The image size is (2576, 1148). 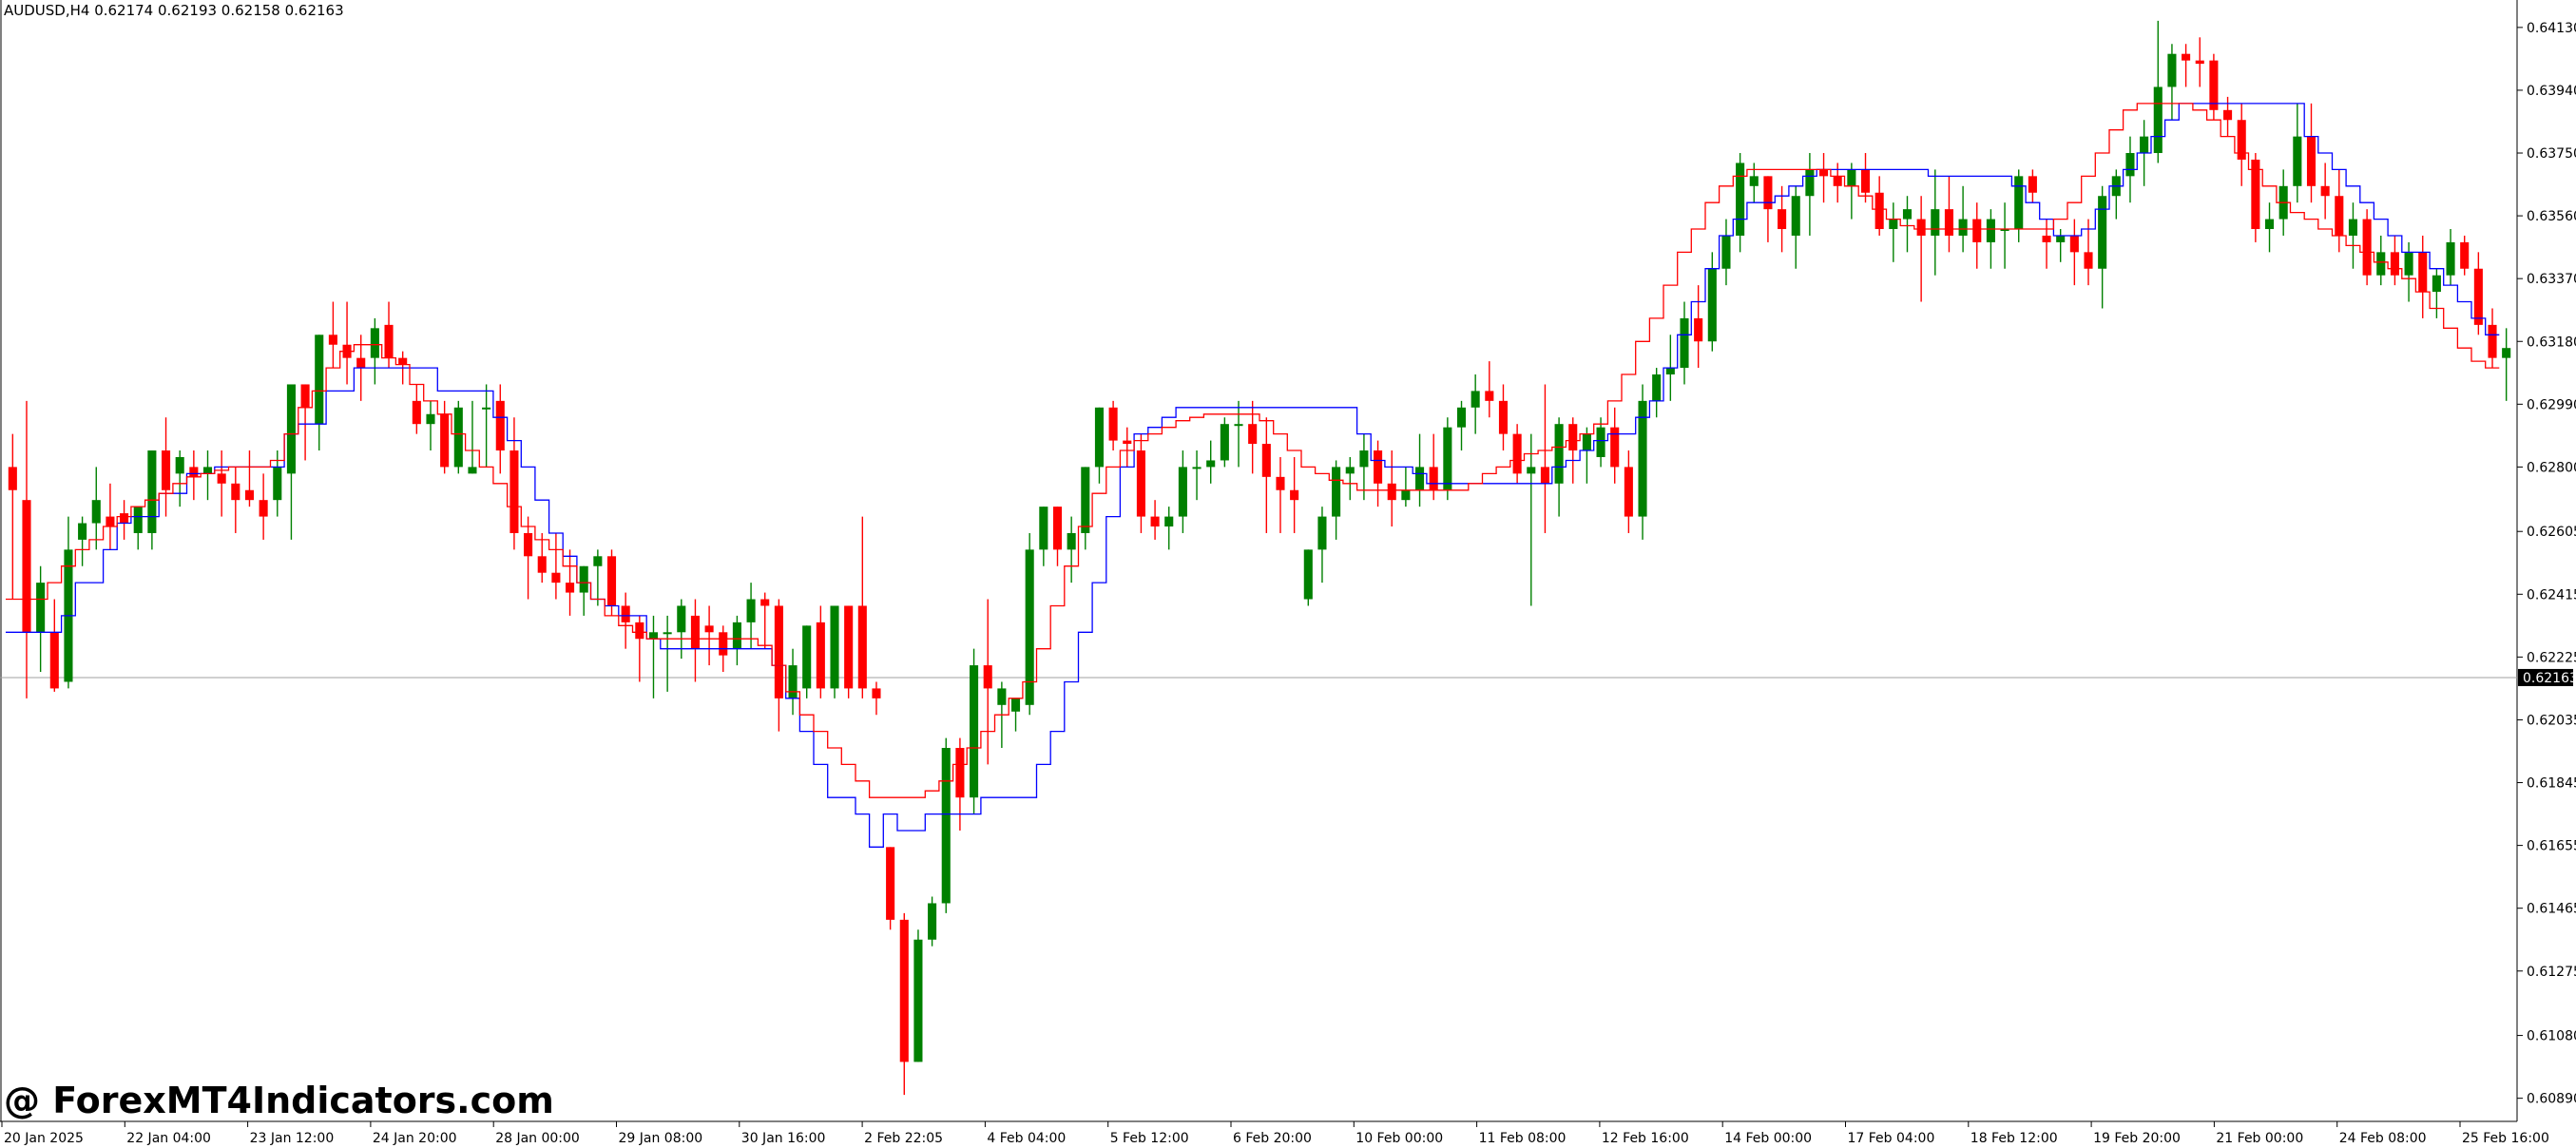 I want to click on x-tick-label: 21 Feb 00:00, so click(x=2260, y=1138).